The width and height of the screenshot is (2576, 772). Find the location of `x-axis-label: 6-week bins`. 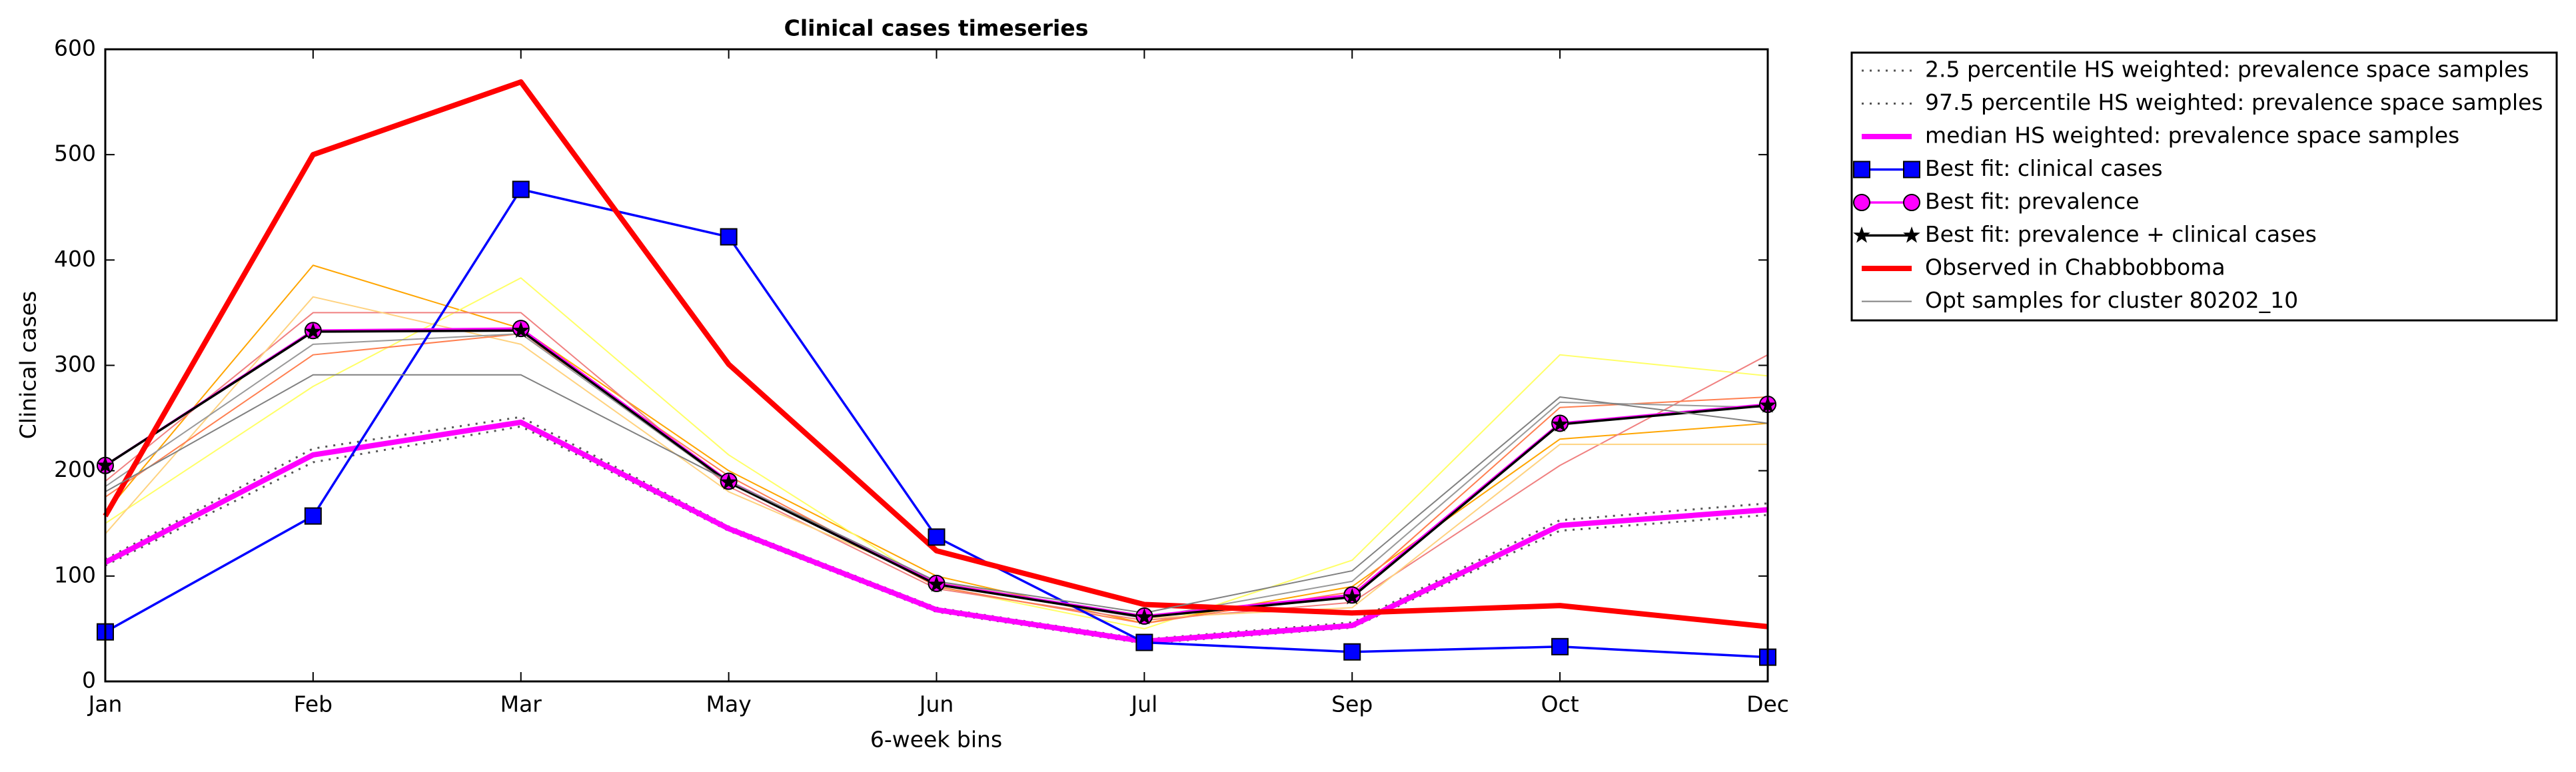

x-axis-label: 6-week bins is located at coordinates (936, 740).